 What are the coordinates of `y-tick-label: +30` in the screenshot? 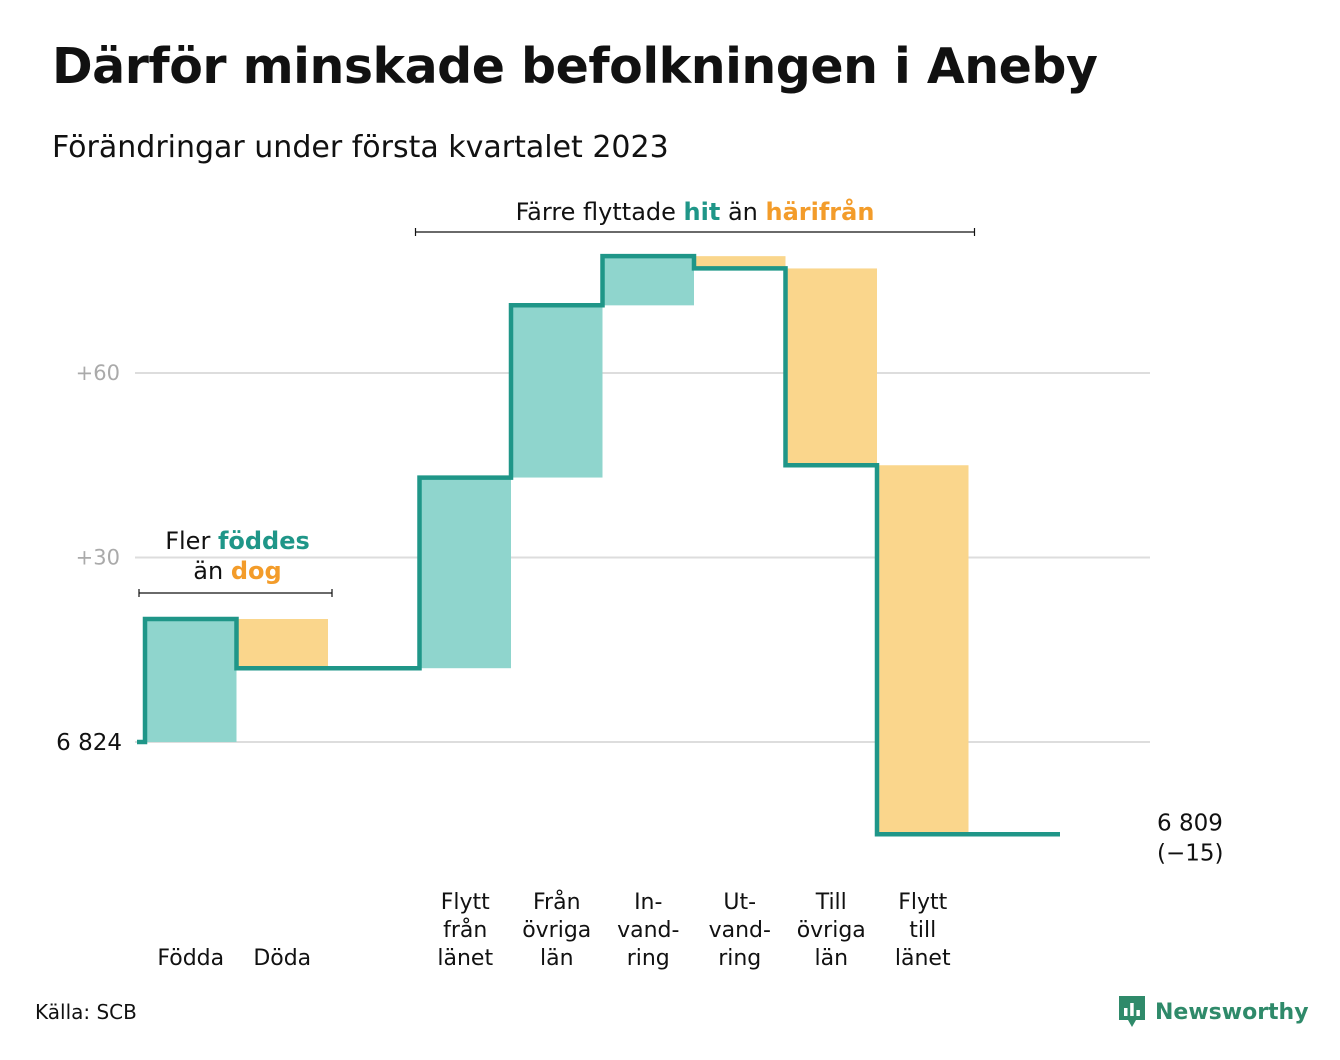 It's located at (98, 558).